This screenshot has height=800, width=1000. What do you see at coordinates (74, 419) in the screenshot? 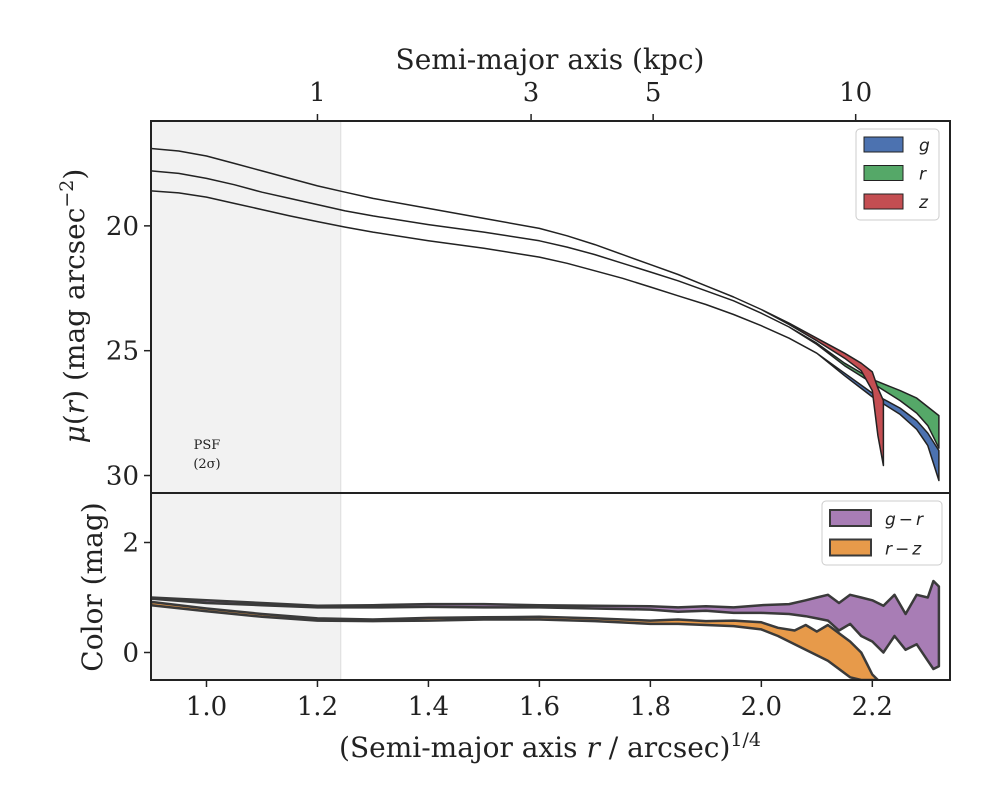
I see `ylabel-open: (` at bounding box center [74, 419].